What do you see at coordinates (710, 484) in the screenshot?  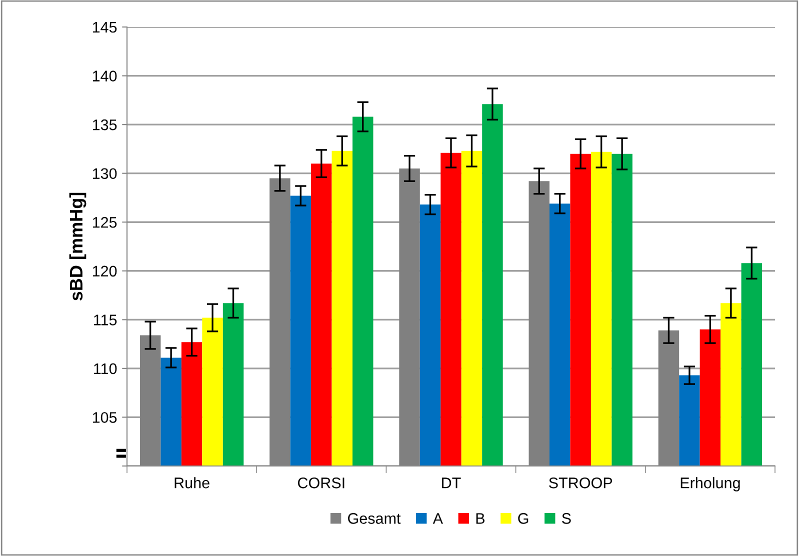 I see `x-tick-label: Erholung` at bounding box center [710, 484].